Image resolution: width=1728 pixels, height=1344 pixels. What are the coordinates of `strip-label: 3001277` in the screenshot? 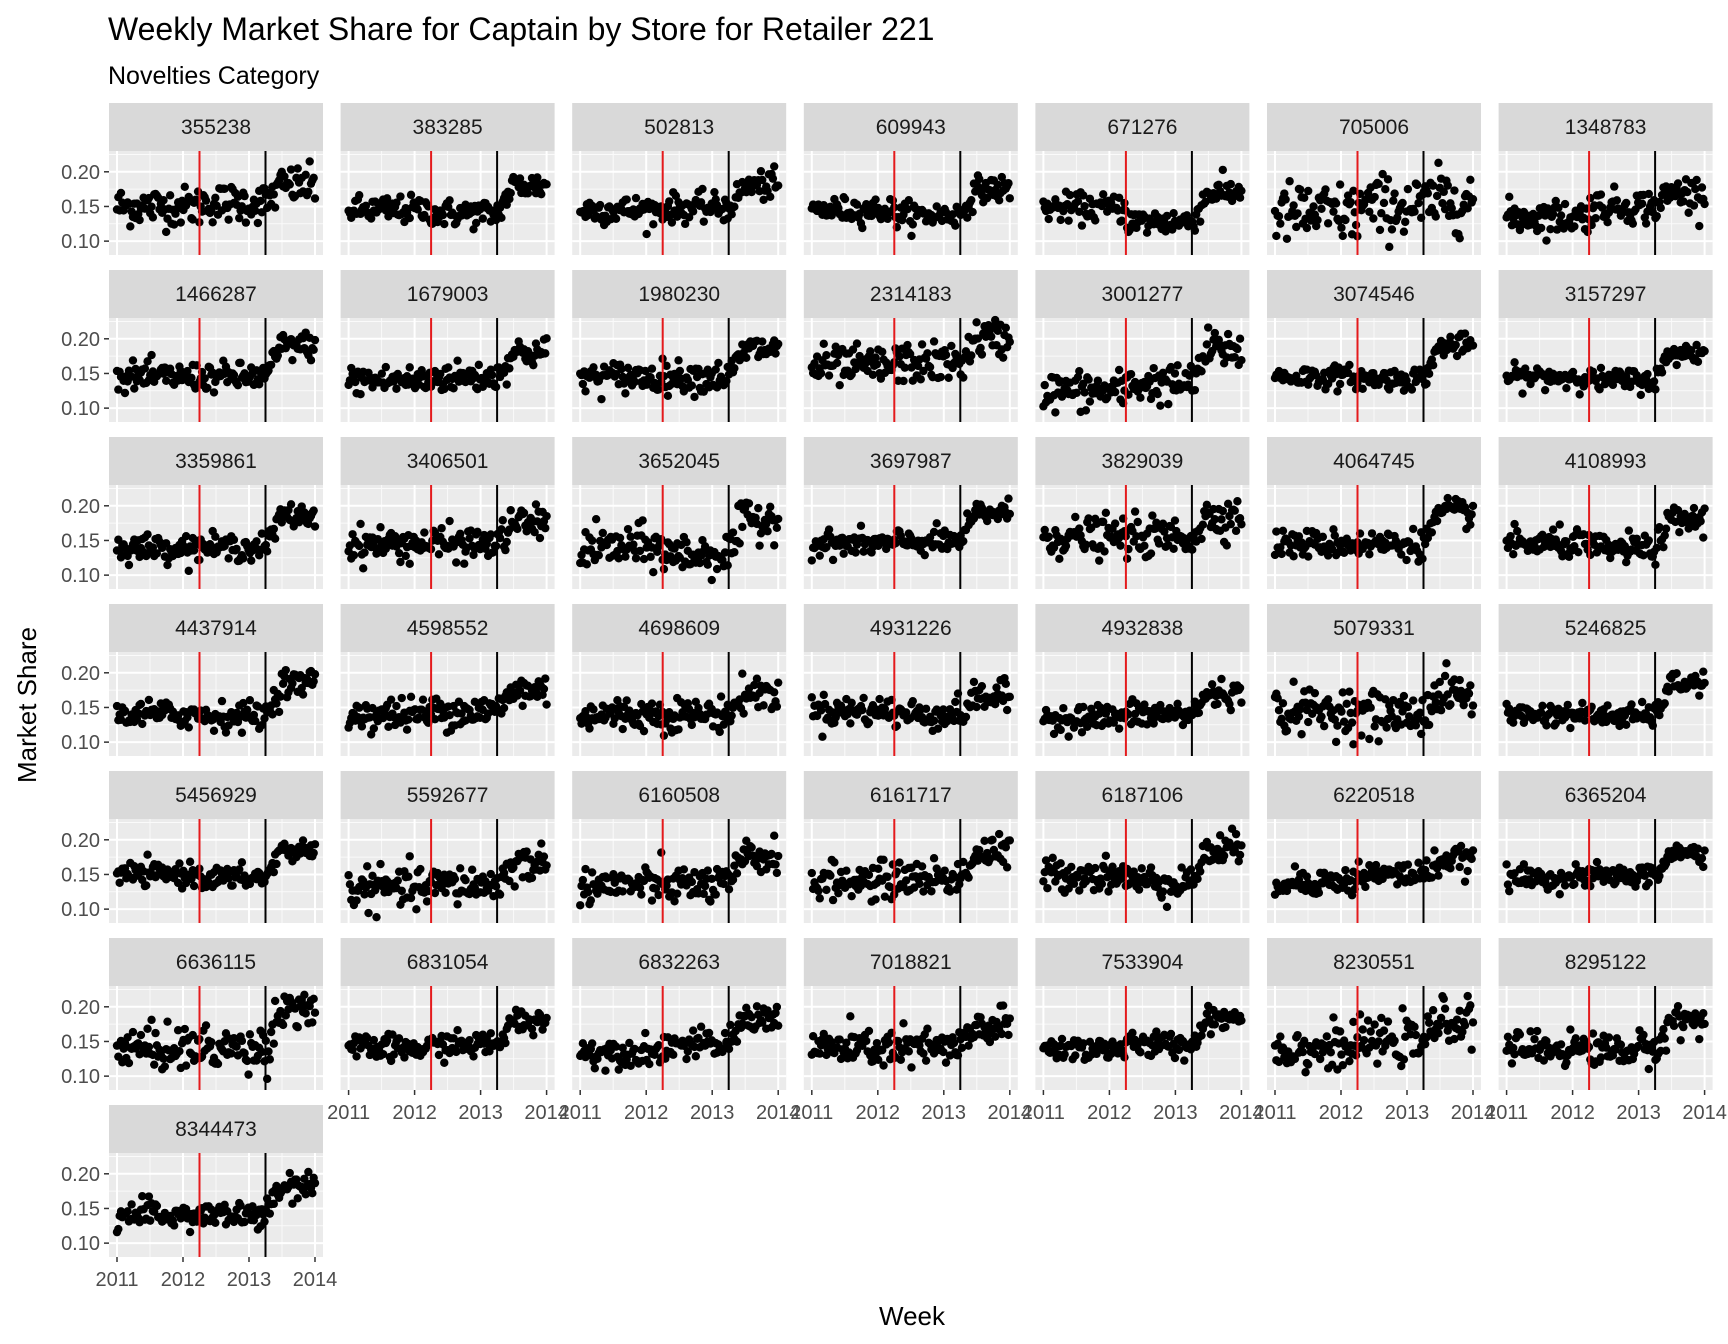 It's located at (1143, 294).